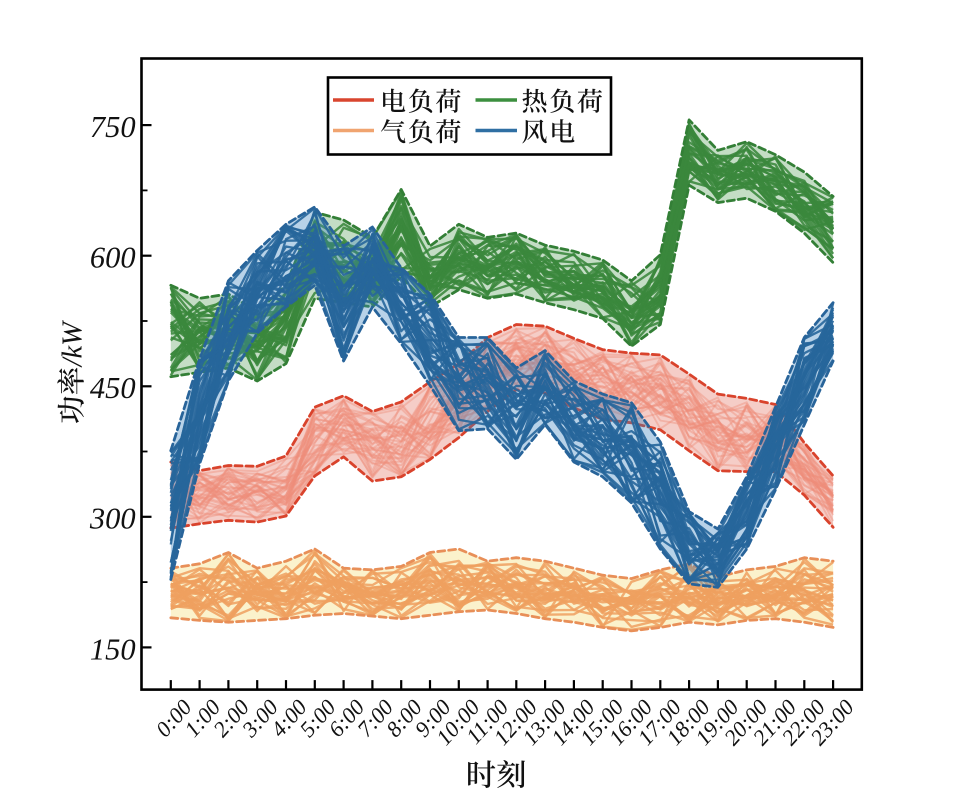 Image resolution: width=954 pixels, height=805 pixels. I want to click on svg-text: 600, so click(113, 258).